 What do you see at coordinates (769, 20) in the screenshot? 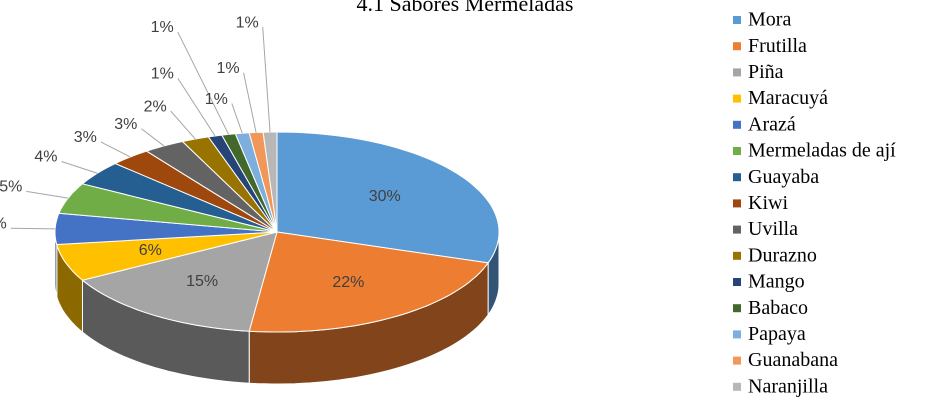
I see `legend-label: Mora` at bounding box center [769, 20].